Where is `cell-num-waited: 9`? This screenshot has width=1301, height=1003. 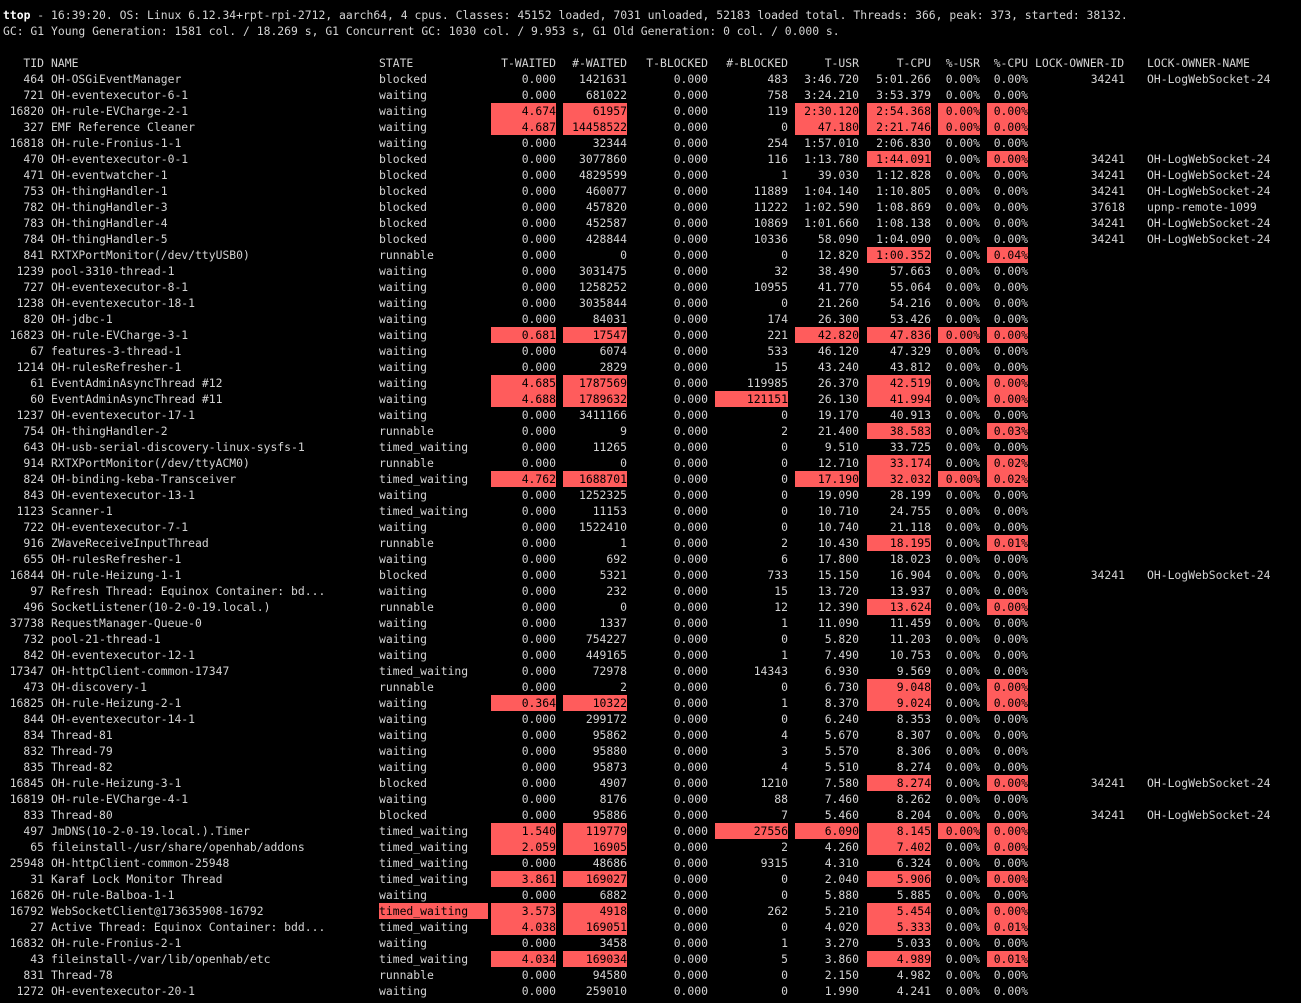
cell-num-waited: 9 is located at coordinates (623, 431).